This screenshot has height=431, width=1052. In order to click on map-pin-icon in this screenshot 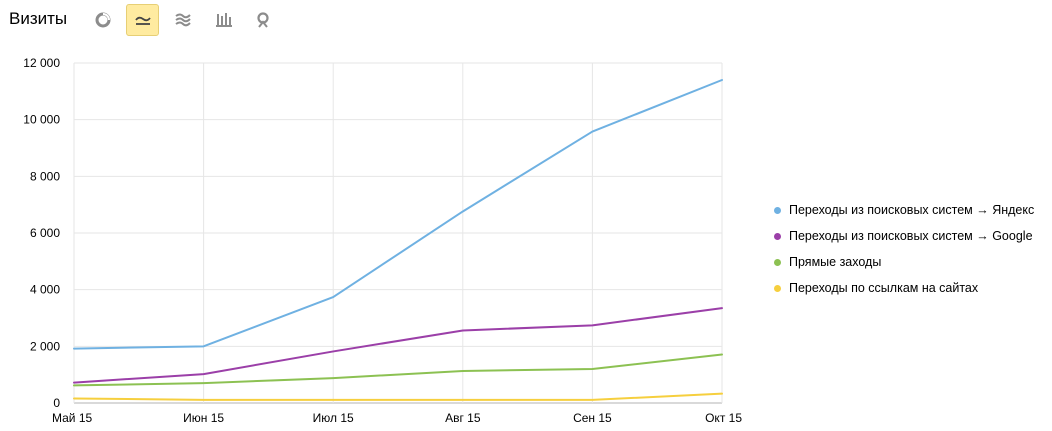, I will do `click(263, 20)`.